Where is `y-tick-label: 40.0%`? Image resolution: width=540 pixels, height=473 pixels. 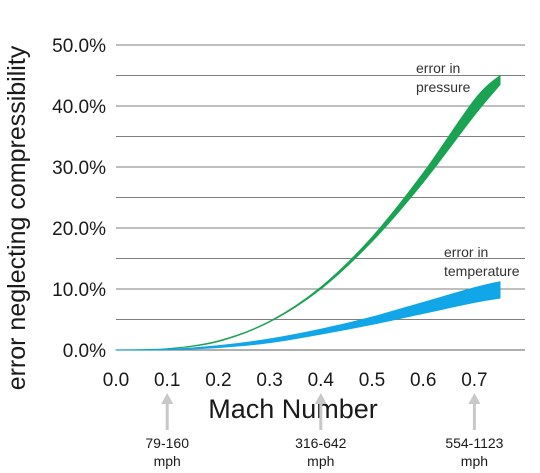 y-tick-label: 40.0% is located at coordinates (79, 107).